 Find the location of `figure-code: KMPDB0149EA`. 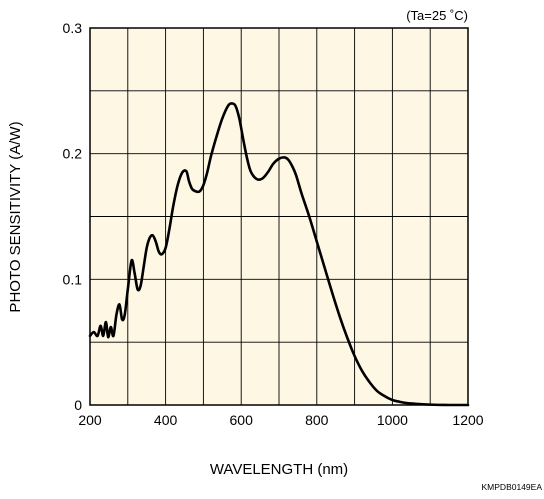

figure-code: KMPDB0149EA is located at coordinates (512, 487).